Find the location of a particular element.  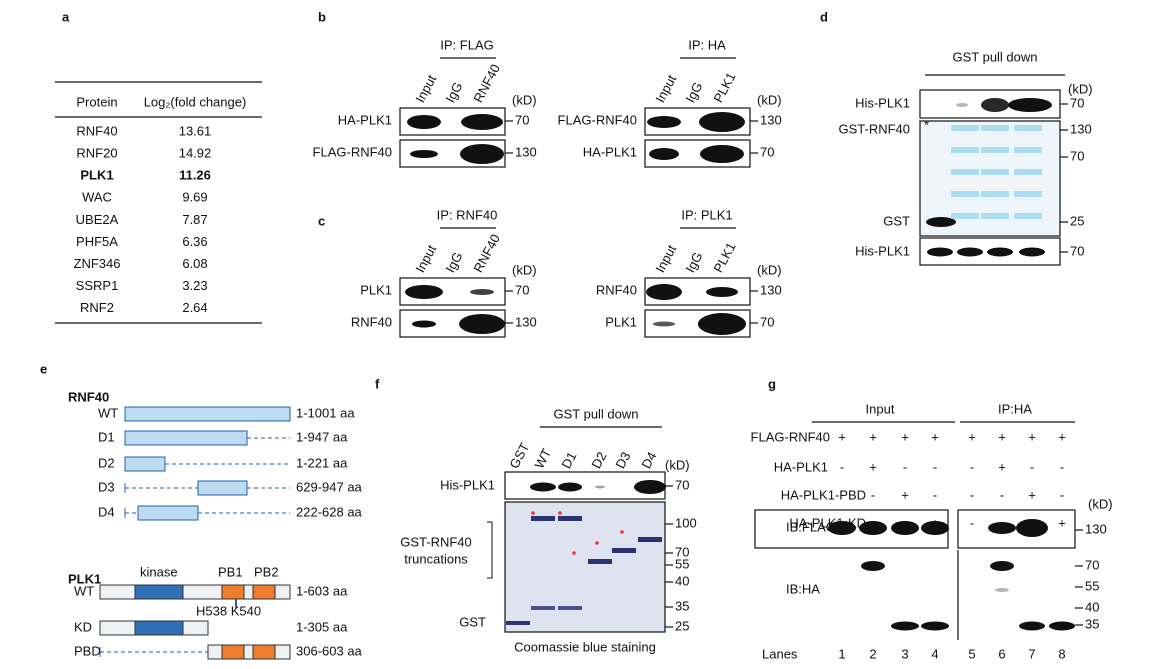

panel-letter: g is located at coordinates (772, 383).